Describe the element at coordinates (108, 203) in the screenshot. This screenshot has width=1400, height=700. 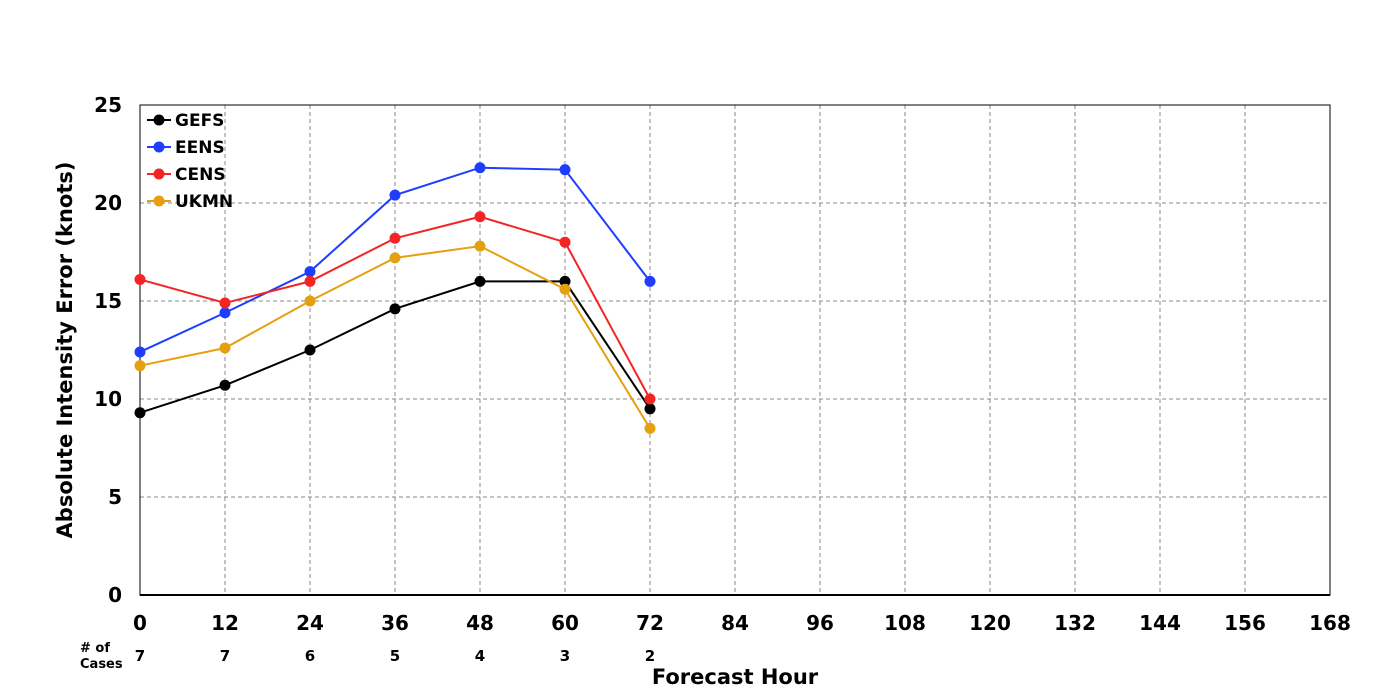
I see `y-tick-label: 20` at that location.